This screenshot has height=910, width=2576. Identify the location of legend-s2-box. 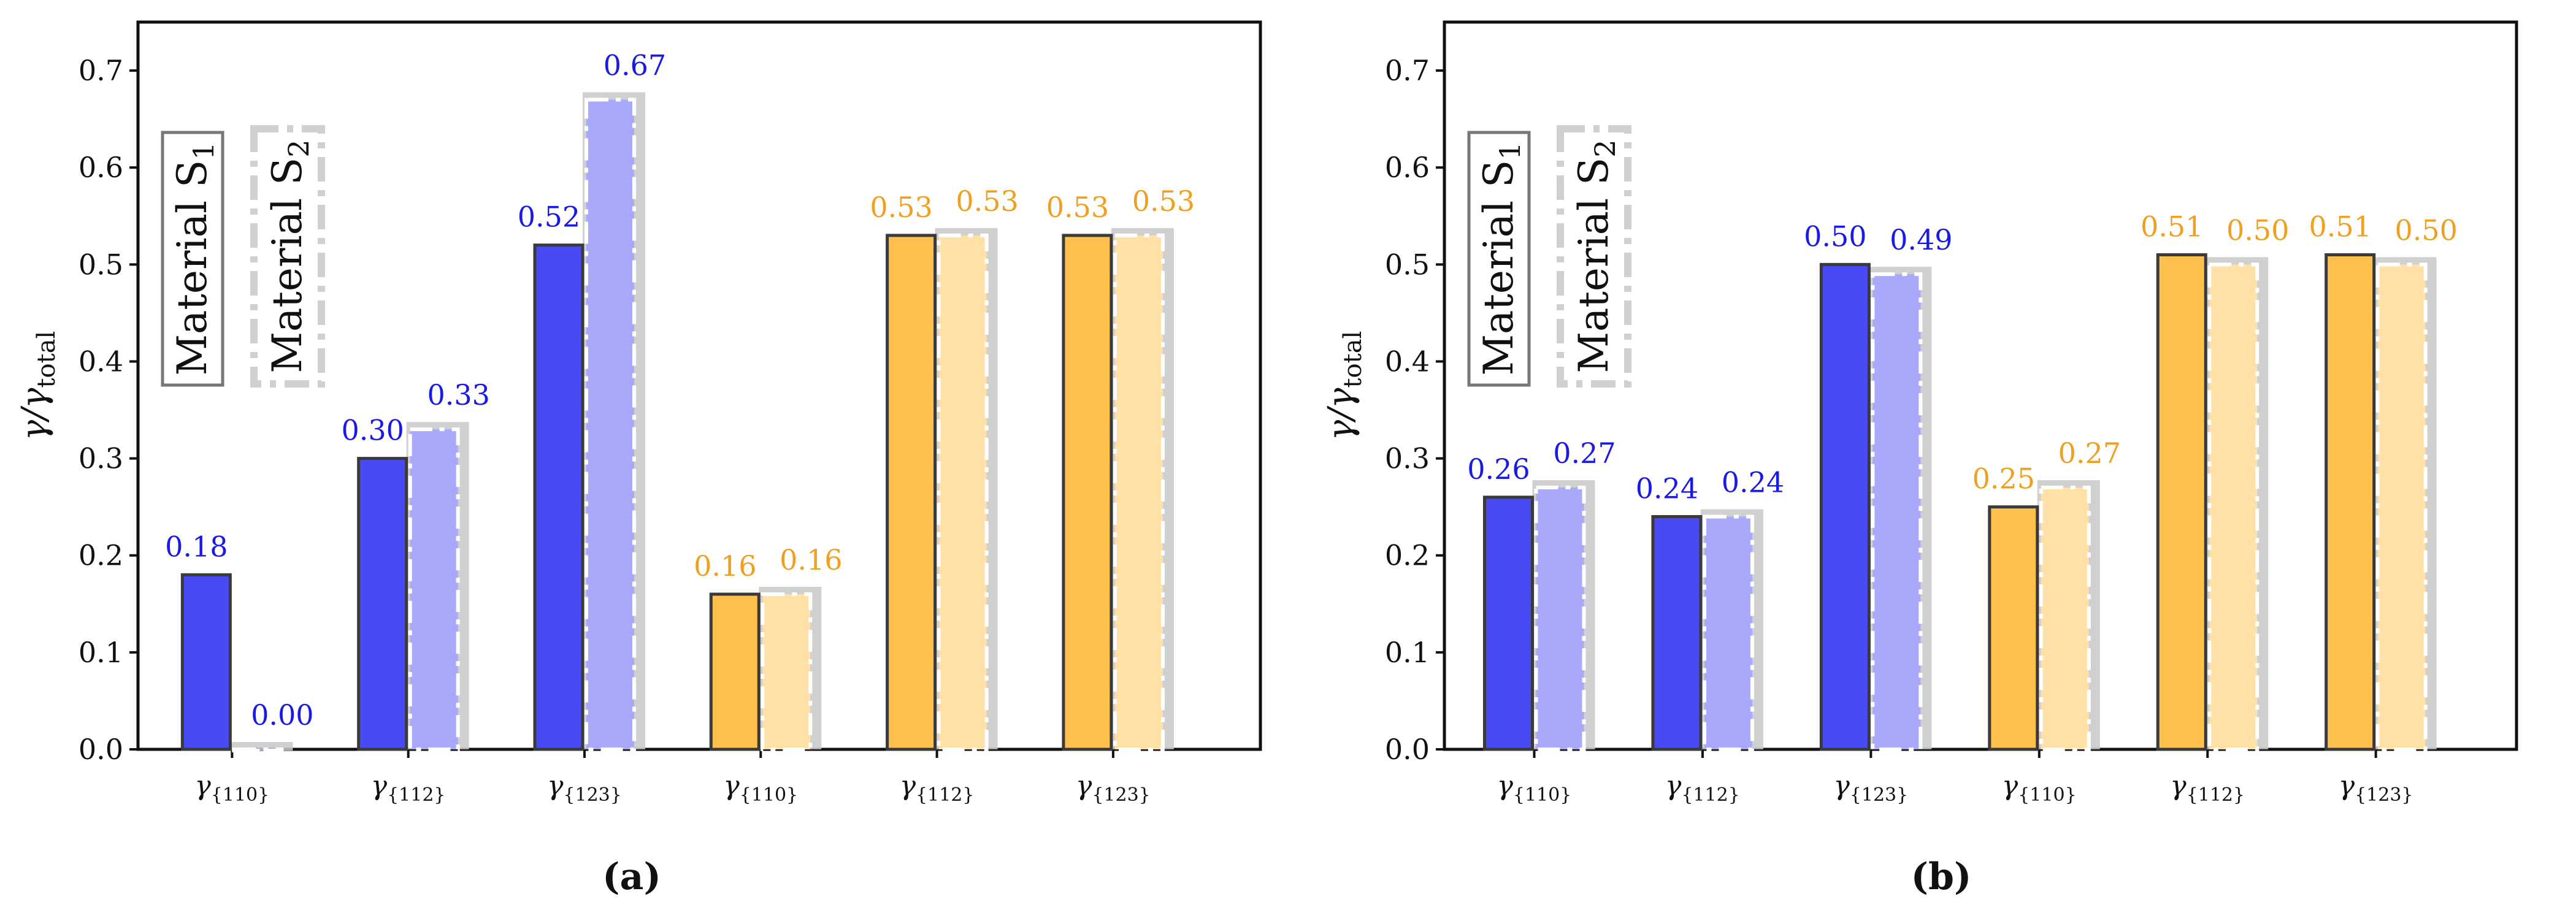
(287, 256).